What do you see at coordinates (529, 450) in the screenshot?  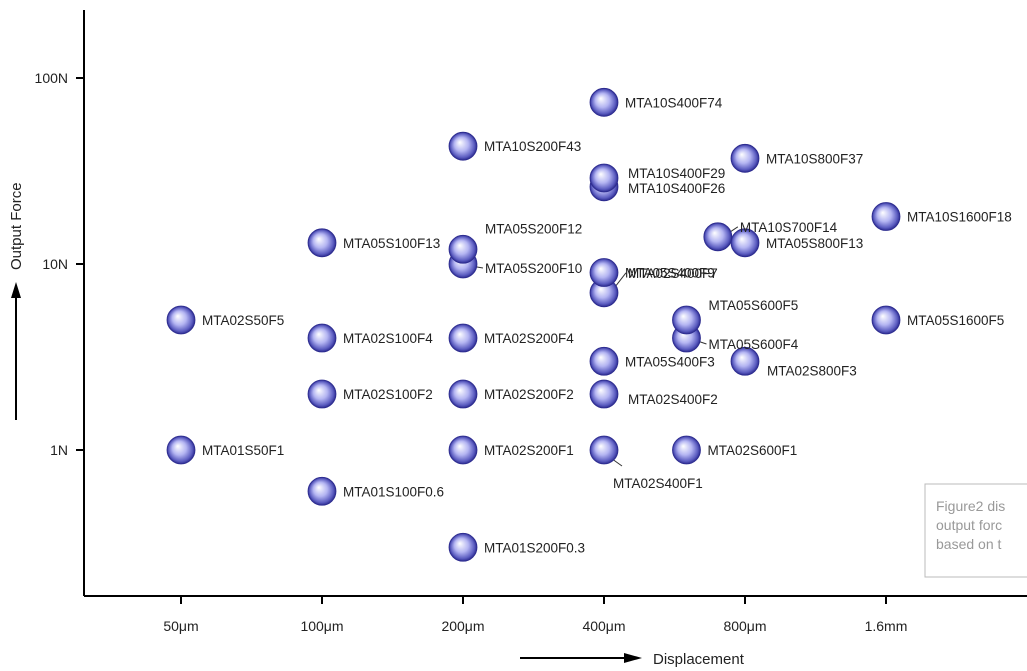 I see `point-label: MTA02S200F1` at bounding box center [529, 450].